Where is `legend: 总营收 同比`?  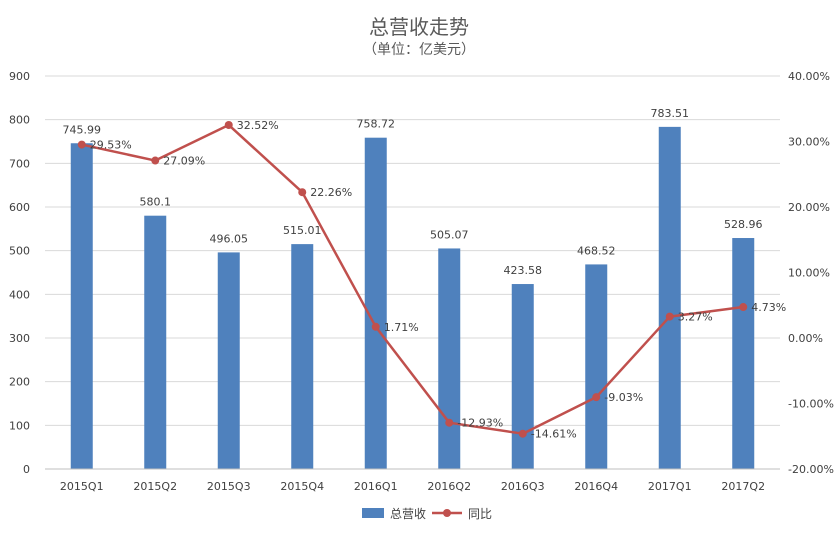
legend: 总营收 同比 is located at coordinates (427, 514).